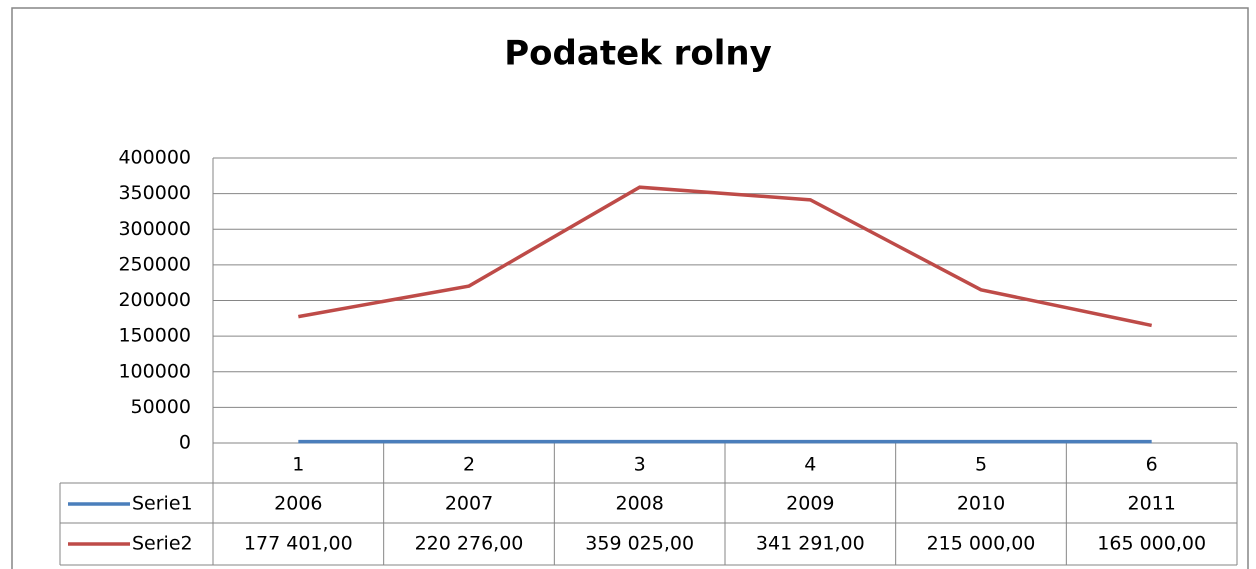 The image size is (1256, 569). Describe the element at coordinates (298, 465) in the screenshot. I see `x-tick-label: 1` at that location.